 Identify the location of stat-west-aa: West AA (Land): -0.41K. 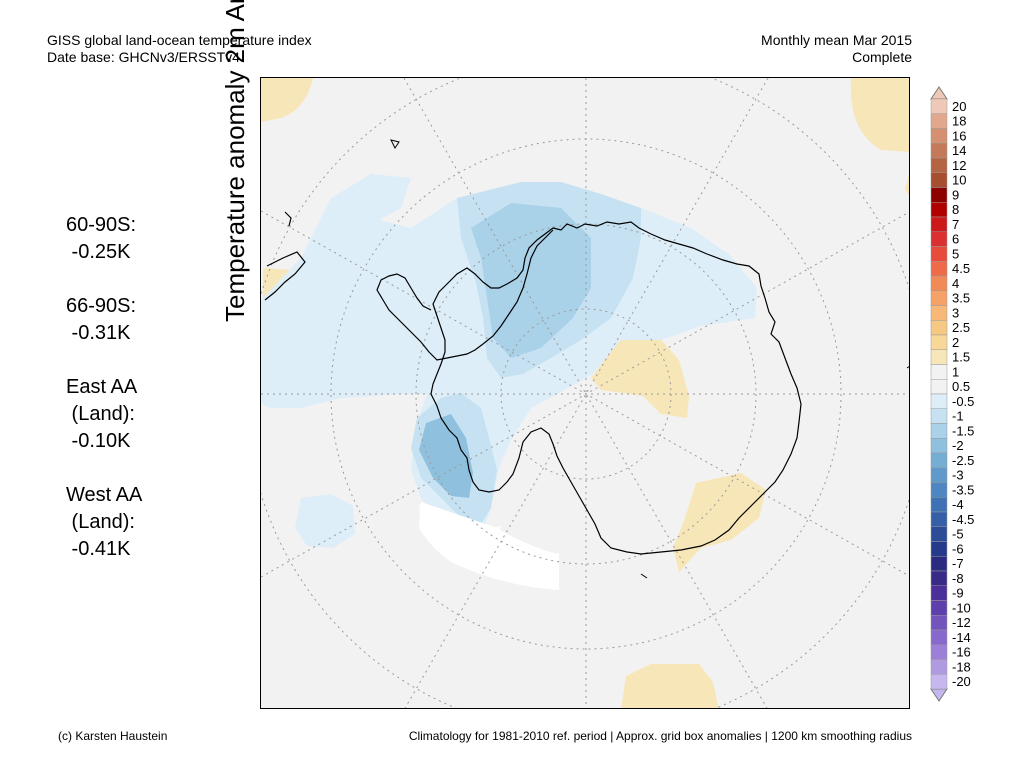
(104, 522).